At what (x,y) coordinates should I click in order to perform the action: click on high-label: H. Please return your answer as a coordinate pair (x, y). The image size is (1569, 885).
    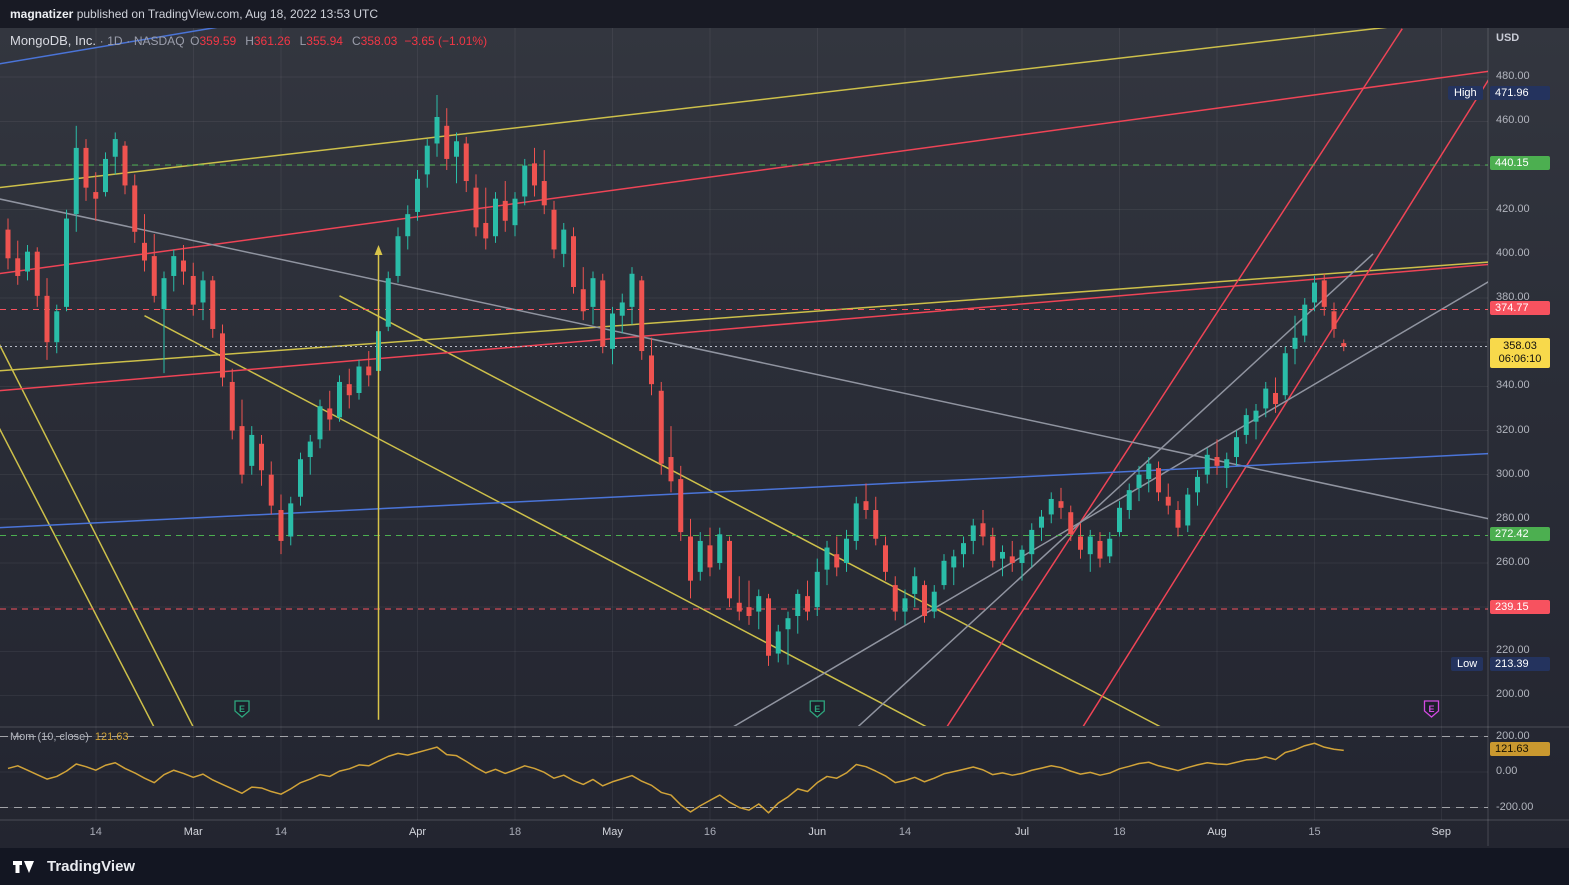
    Looking at the image, I should click on (249, 41).